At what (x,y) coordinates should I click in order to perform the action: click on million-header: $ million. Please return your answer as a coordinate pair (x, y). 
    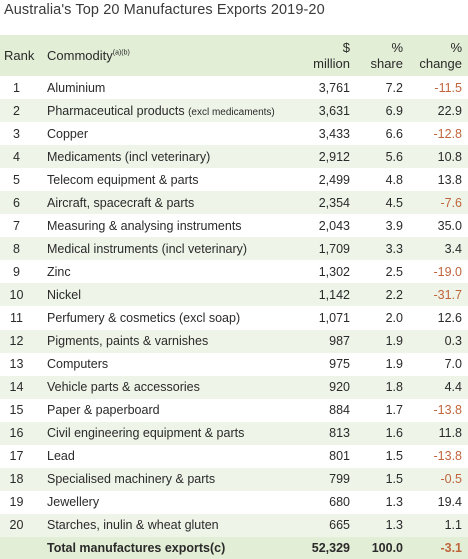
    Looking at the image, I should click on (327, 55).